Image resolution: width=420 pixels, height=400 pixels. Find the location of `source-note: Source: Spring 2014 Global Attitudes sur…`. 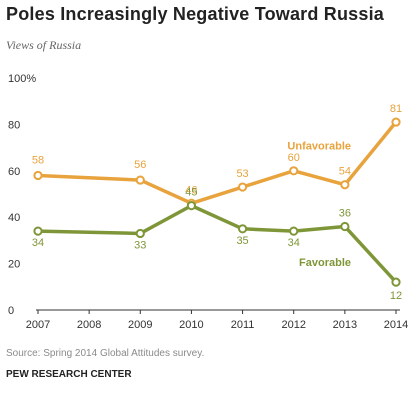

source-note: Source: Spring 2014 Global Attitudes sur… is located at coordinates (105, 353).